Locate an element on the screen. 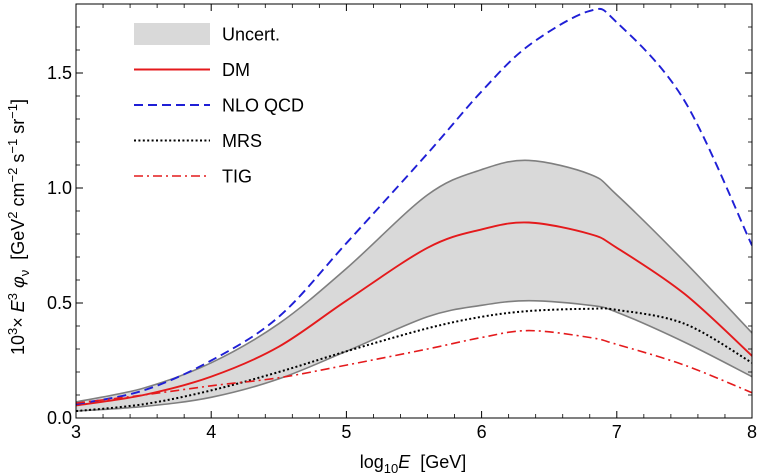 This screenshot has height=475, width=757. y-tick-label: 1.0 is located at coordinates (59, 188).